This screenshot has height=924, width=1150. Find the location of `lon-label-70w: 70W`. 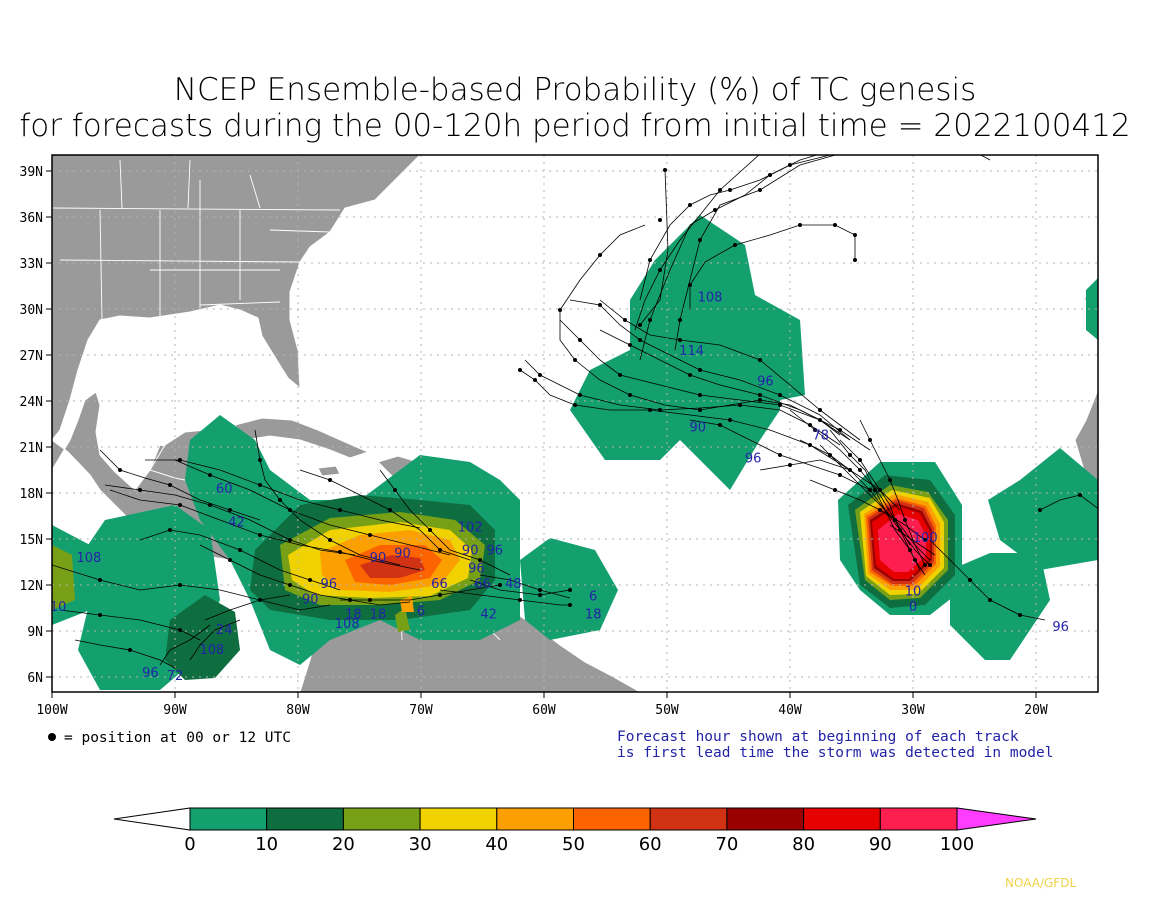

lon-label-70w: 70W is located at coordinates (421, 710).